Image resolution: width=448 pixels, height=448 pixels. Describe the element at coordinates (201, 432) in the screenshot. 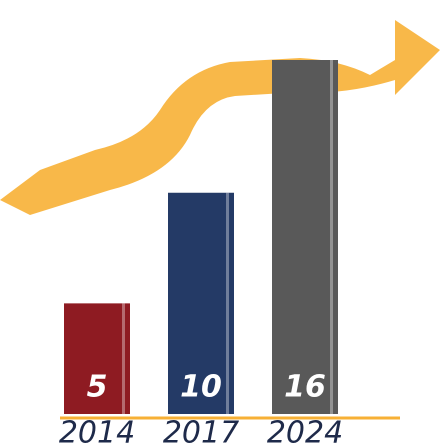

I see `x-tick-label: 2017` at that location.